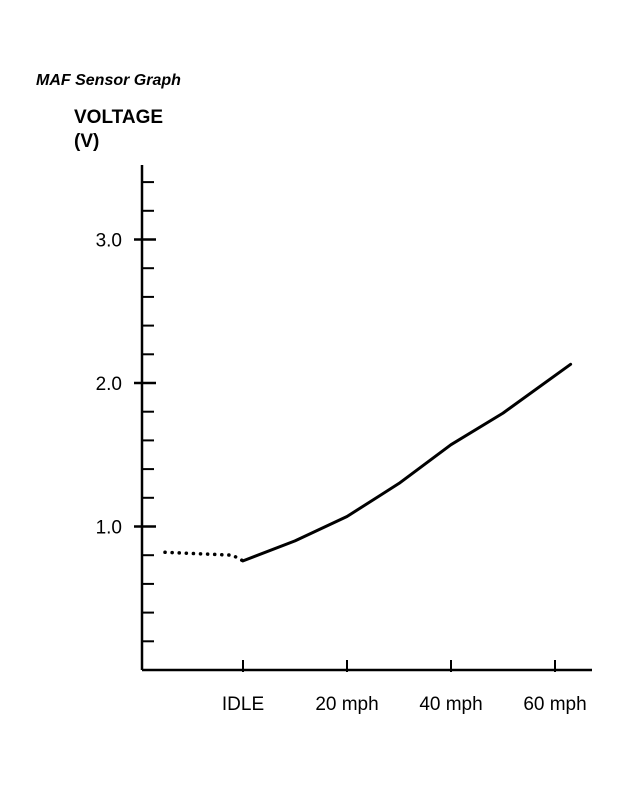 The height and width of the screenshot is (789, 634). Describe the element at coordinates (119, 117) in the screenshot. I see `y-axis-label-line-1: VOLTAGE` at that location.